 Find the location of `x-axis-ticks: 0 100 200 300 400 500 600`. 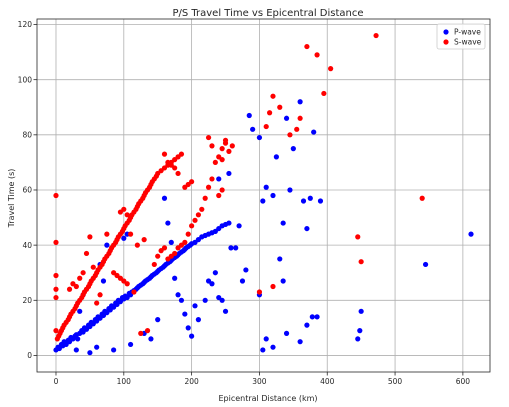

x-axis-ticks: 0 100 200 300 400 500 600 is located at coordinates (262, 379).